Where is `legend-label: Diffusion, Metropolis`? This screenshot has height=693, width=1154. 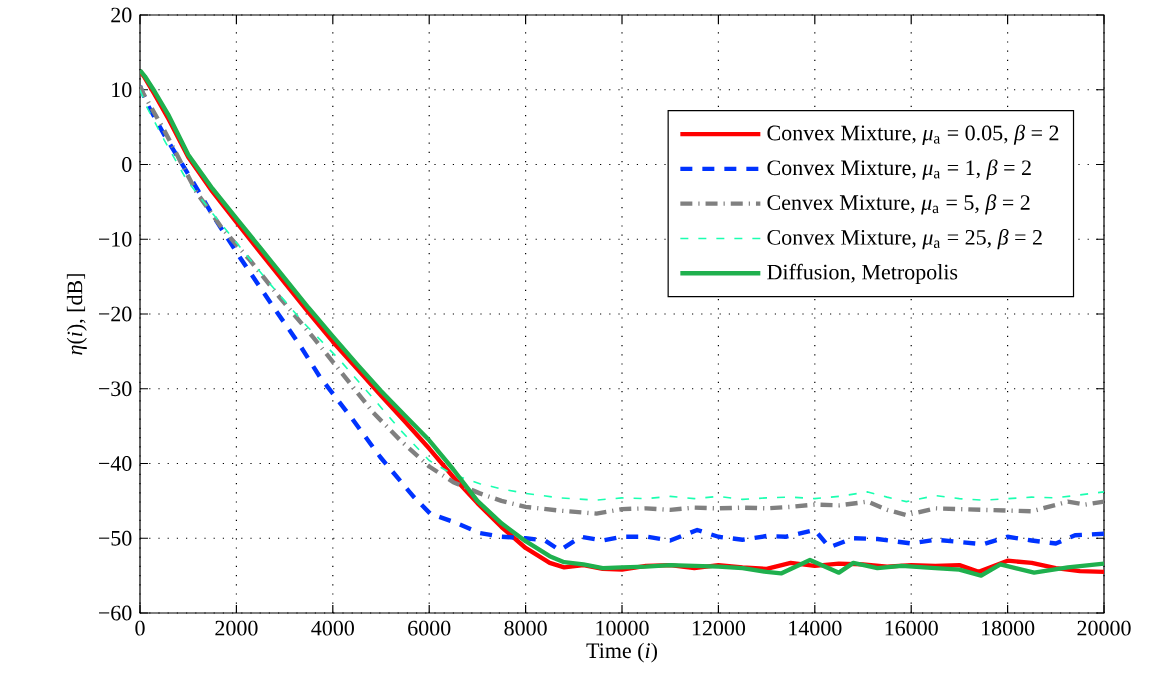
legend-label: Diffusion, Metropolis is located at coordinates (862, 274).